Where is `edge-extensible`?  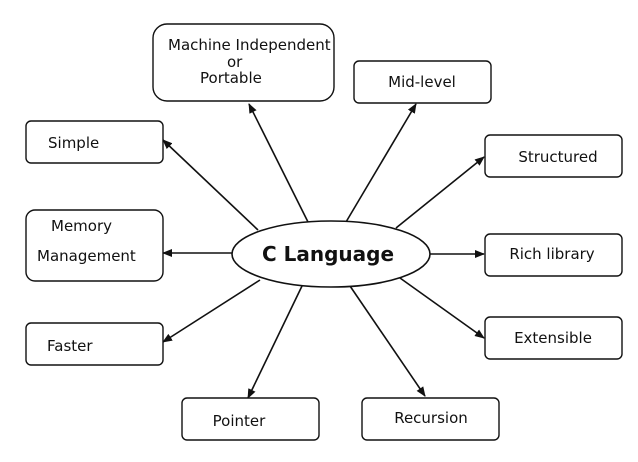 edge-extensible is located at coordinates (442, 308).